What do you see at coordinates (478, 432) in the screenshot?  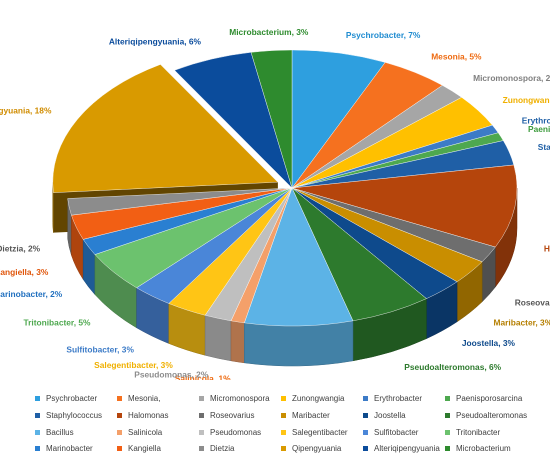 I see `legend-label: Tritonibacter` at bounding box center [478, 432].